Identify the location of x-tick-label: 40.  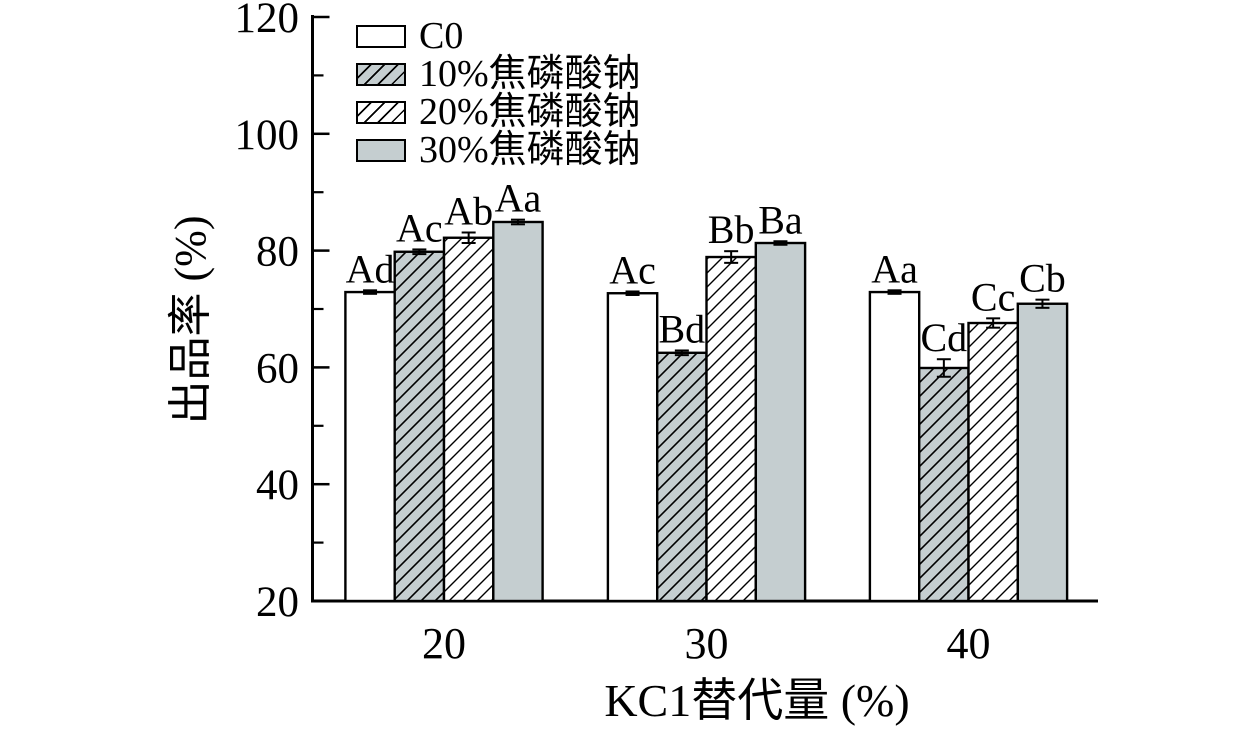
(969, 643).